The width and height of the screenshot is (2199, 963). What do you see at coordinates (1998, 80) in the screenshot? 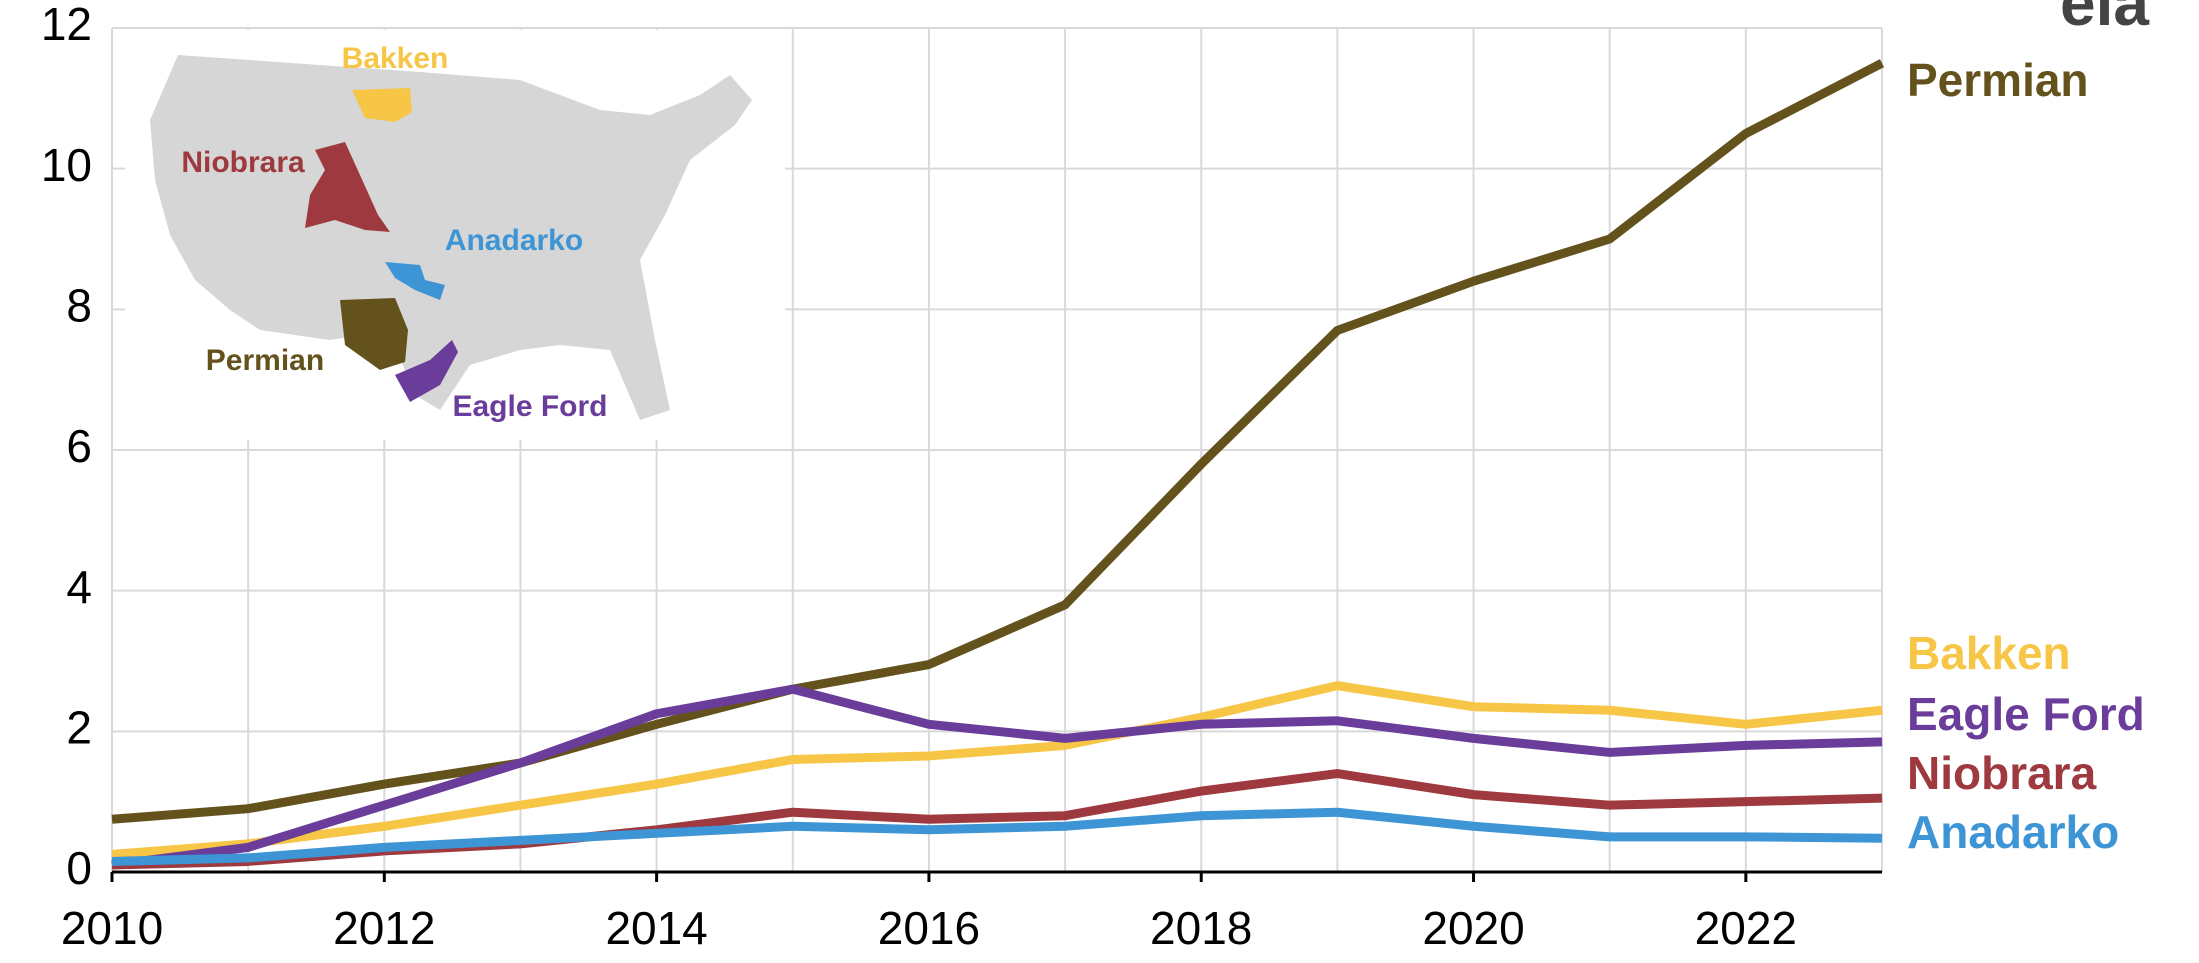
I see `series-label: Permian` at bounding box center [1998, 80].